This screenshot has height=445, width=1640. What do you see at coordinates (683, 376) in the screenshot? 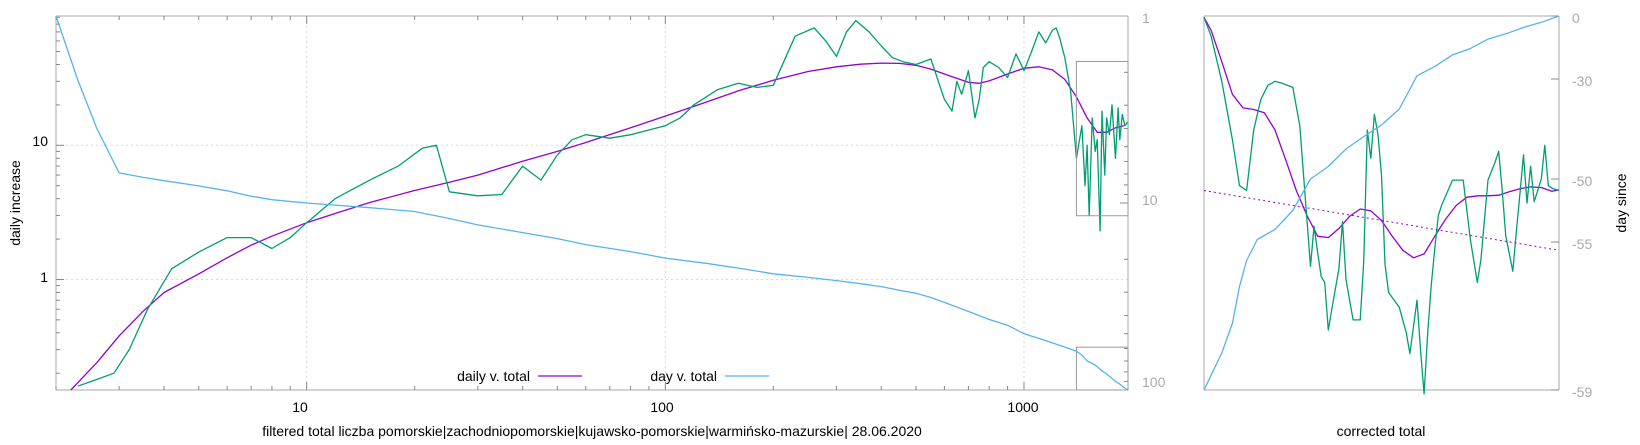
I see `legend-label-day: day v. total` at bounding box center [683, 376].